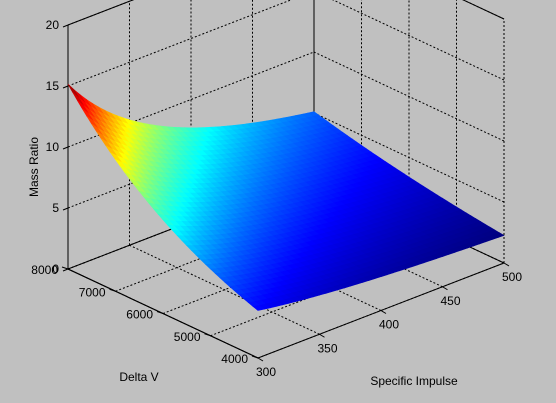  I want to click on z-tick-label: 10, so click(53, 147).